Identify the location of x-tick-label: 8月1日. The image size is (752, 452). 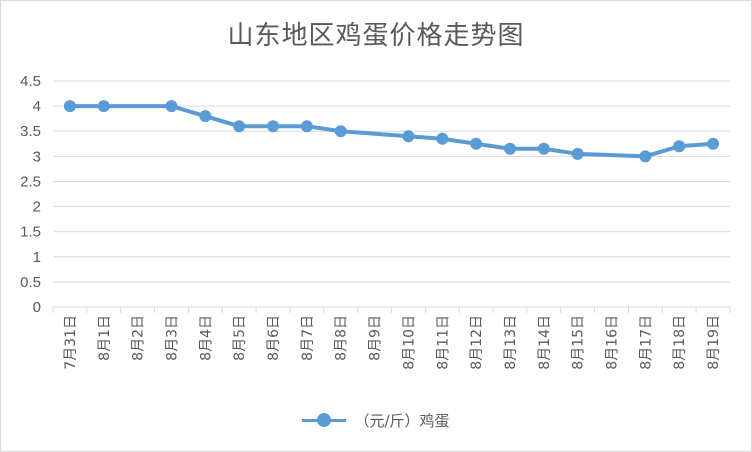
(105, 338).